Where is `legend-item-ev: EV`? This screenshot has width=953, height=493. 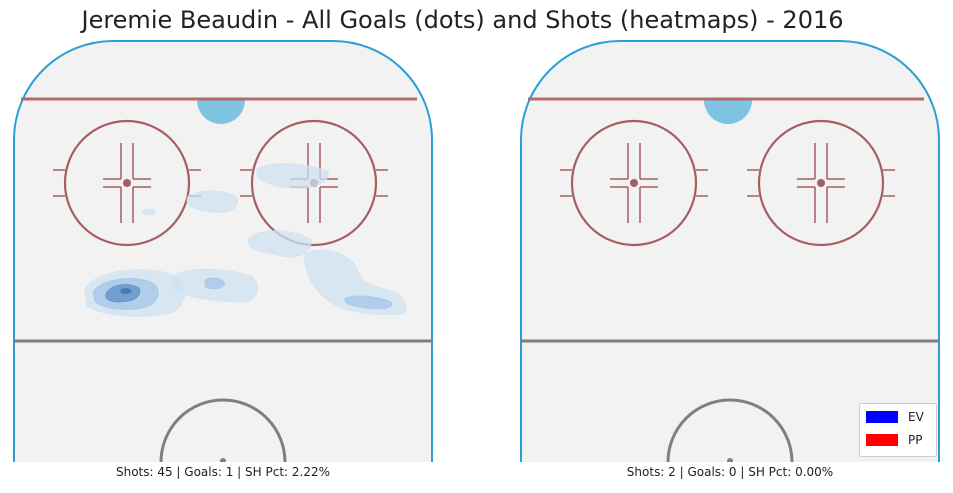
legend-item-ev: EV is located at coordinates (895, 417).